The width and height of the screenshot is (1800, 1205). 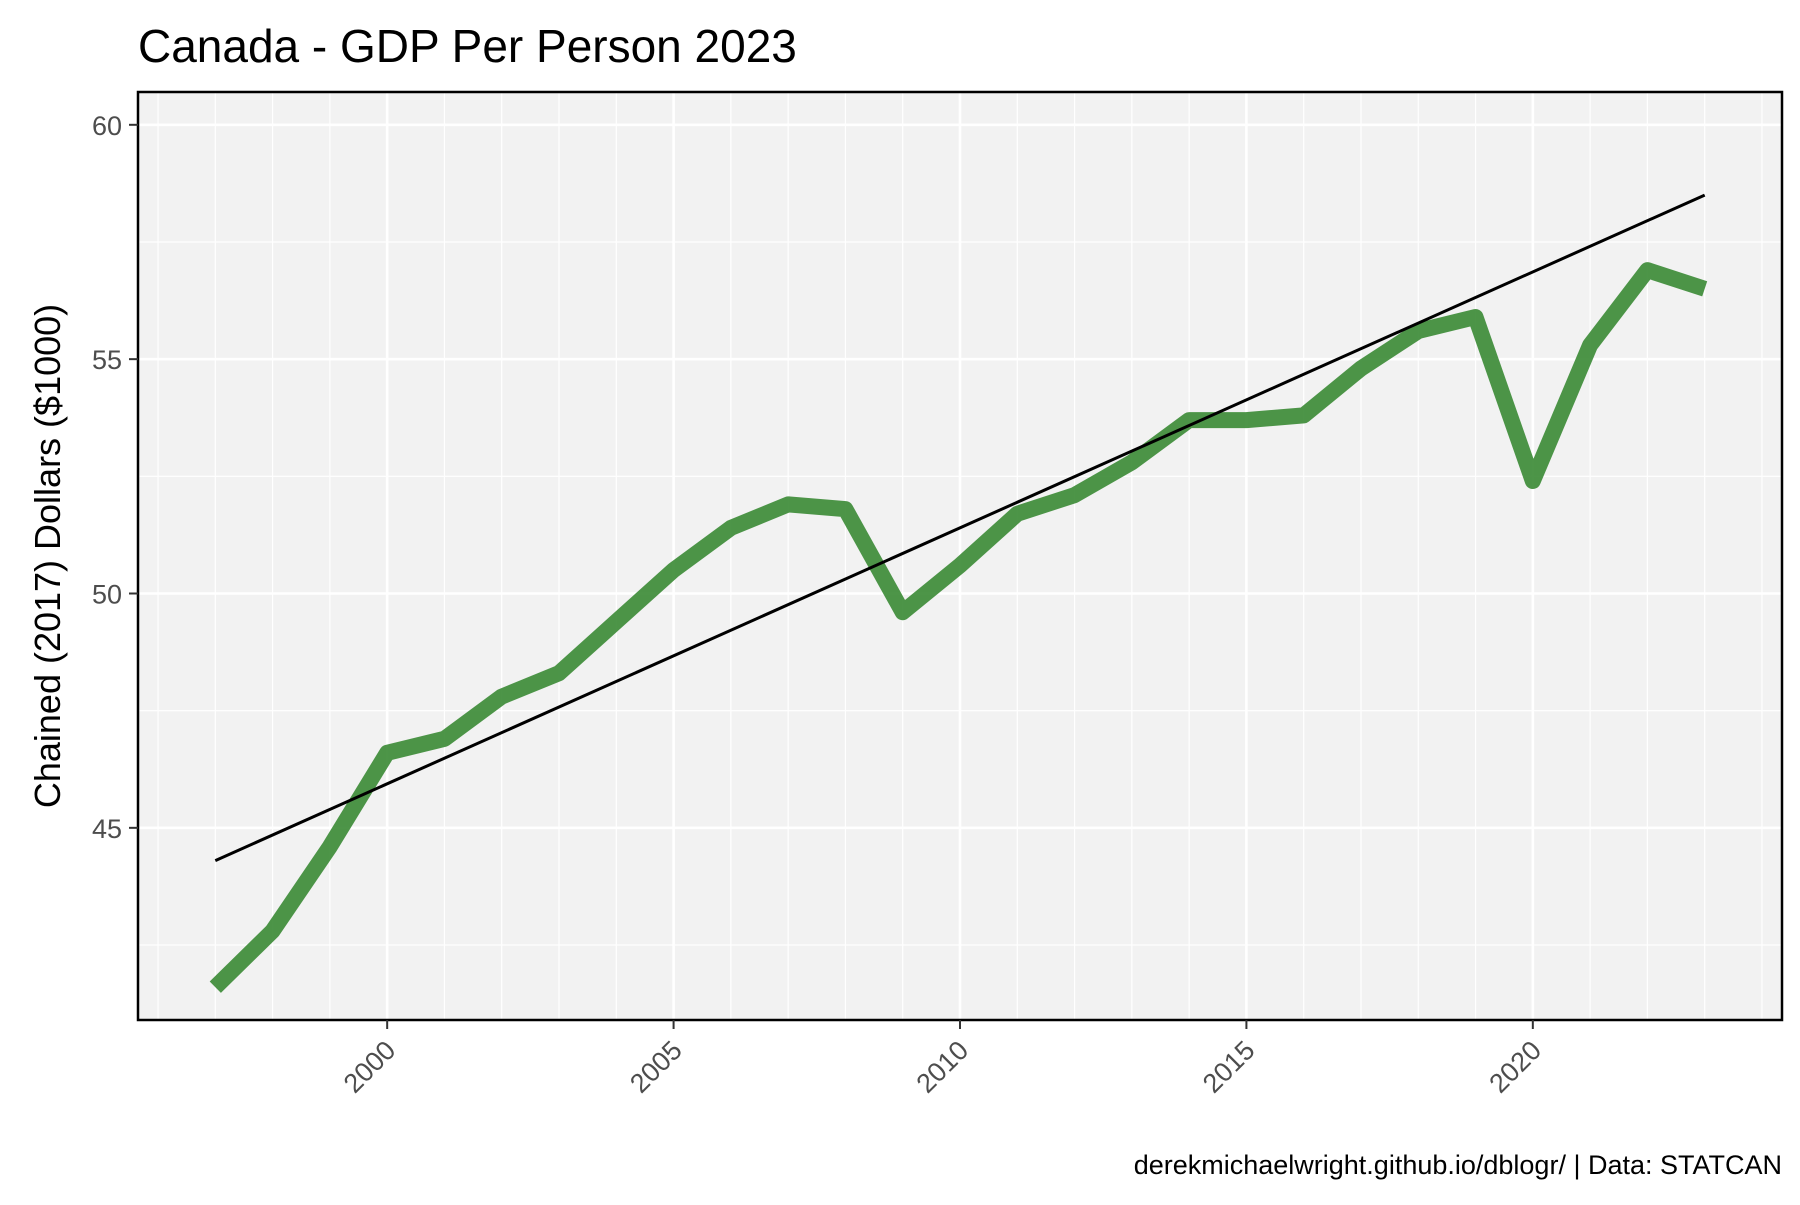 I want to click on y-axis-label: Chained (2017) Dollars ($1000), so click(x=47, y=556).